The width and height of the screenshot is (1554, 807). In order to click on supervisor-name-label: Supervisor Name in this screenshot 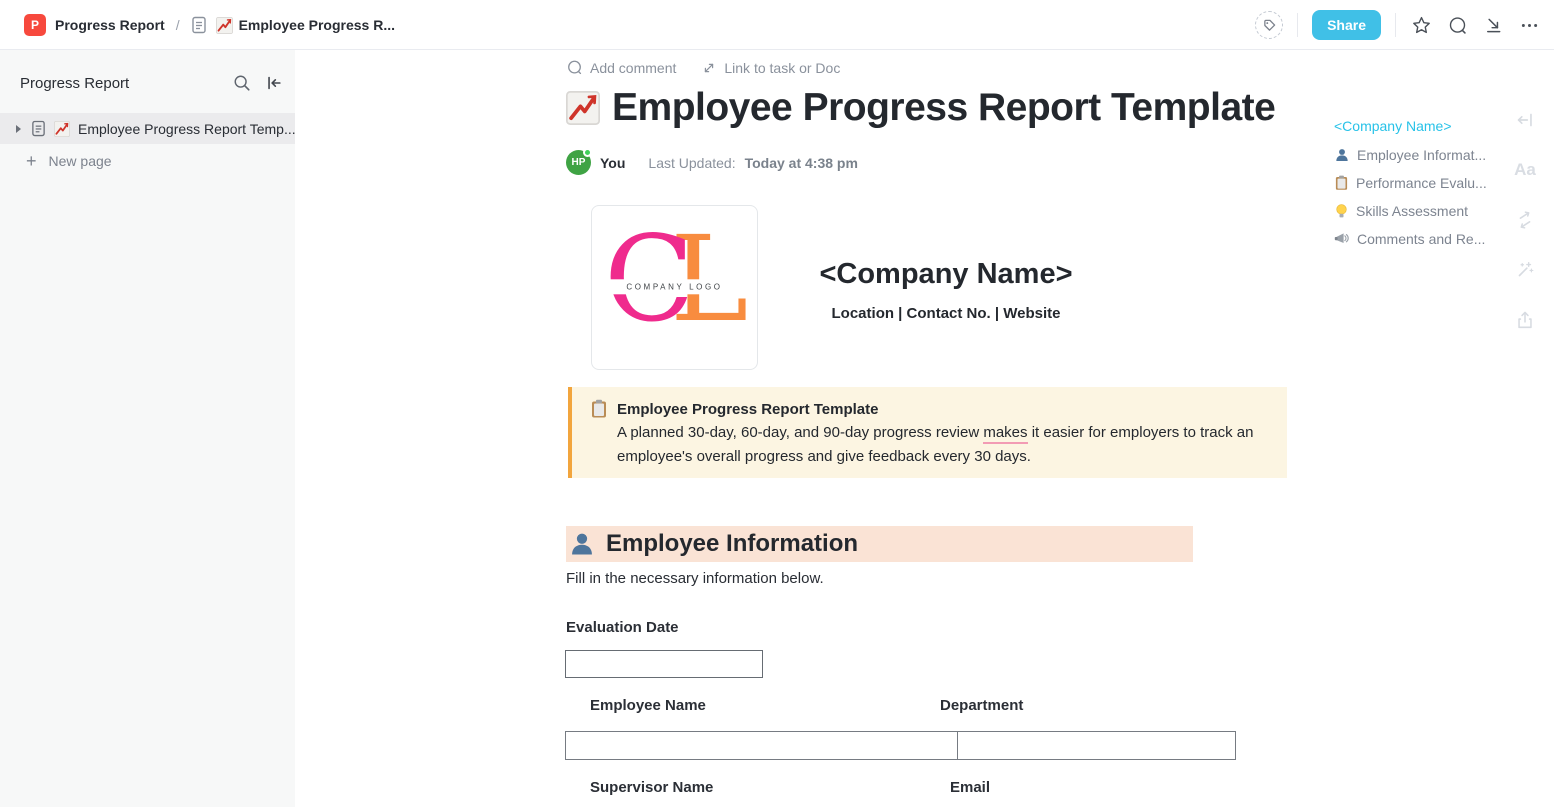, I will do `click(652, 787)`.